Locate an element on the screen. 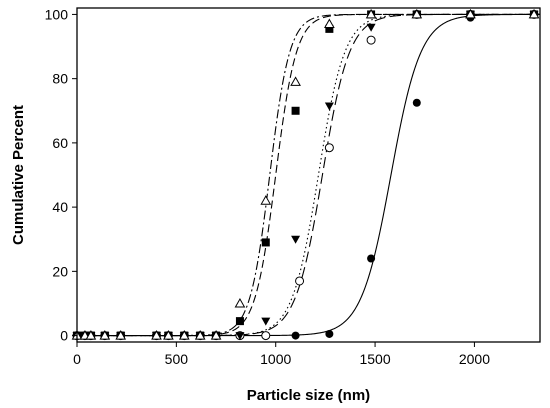 The width and height of the screenshot is (550, 408). y-tick-label: 20 is located at coordinates (60, 271).